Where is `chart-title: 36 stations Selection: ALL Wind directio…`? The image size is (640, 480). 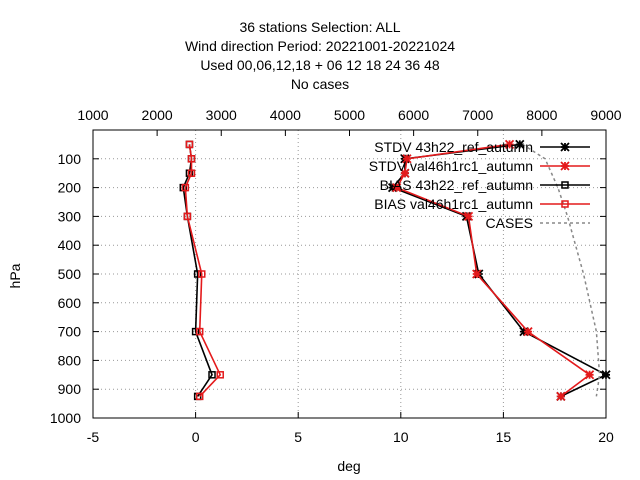
chart-title: 36 stations Selection: ALL Wind directio… is located at coordinates (320, 55).